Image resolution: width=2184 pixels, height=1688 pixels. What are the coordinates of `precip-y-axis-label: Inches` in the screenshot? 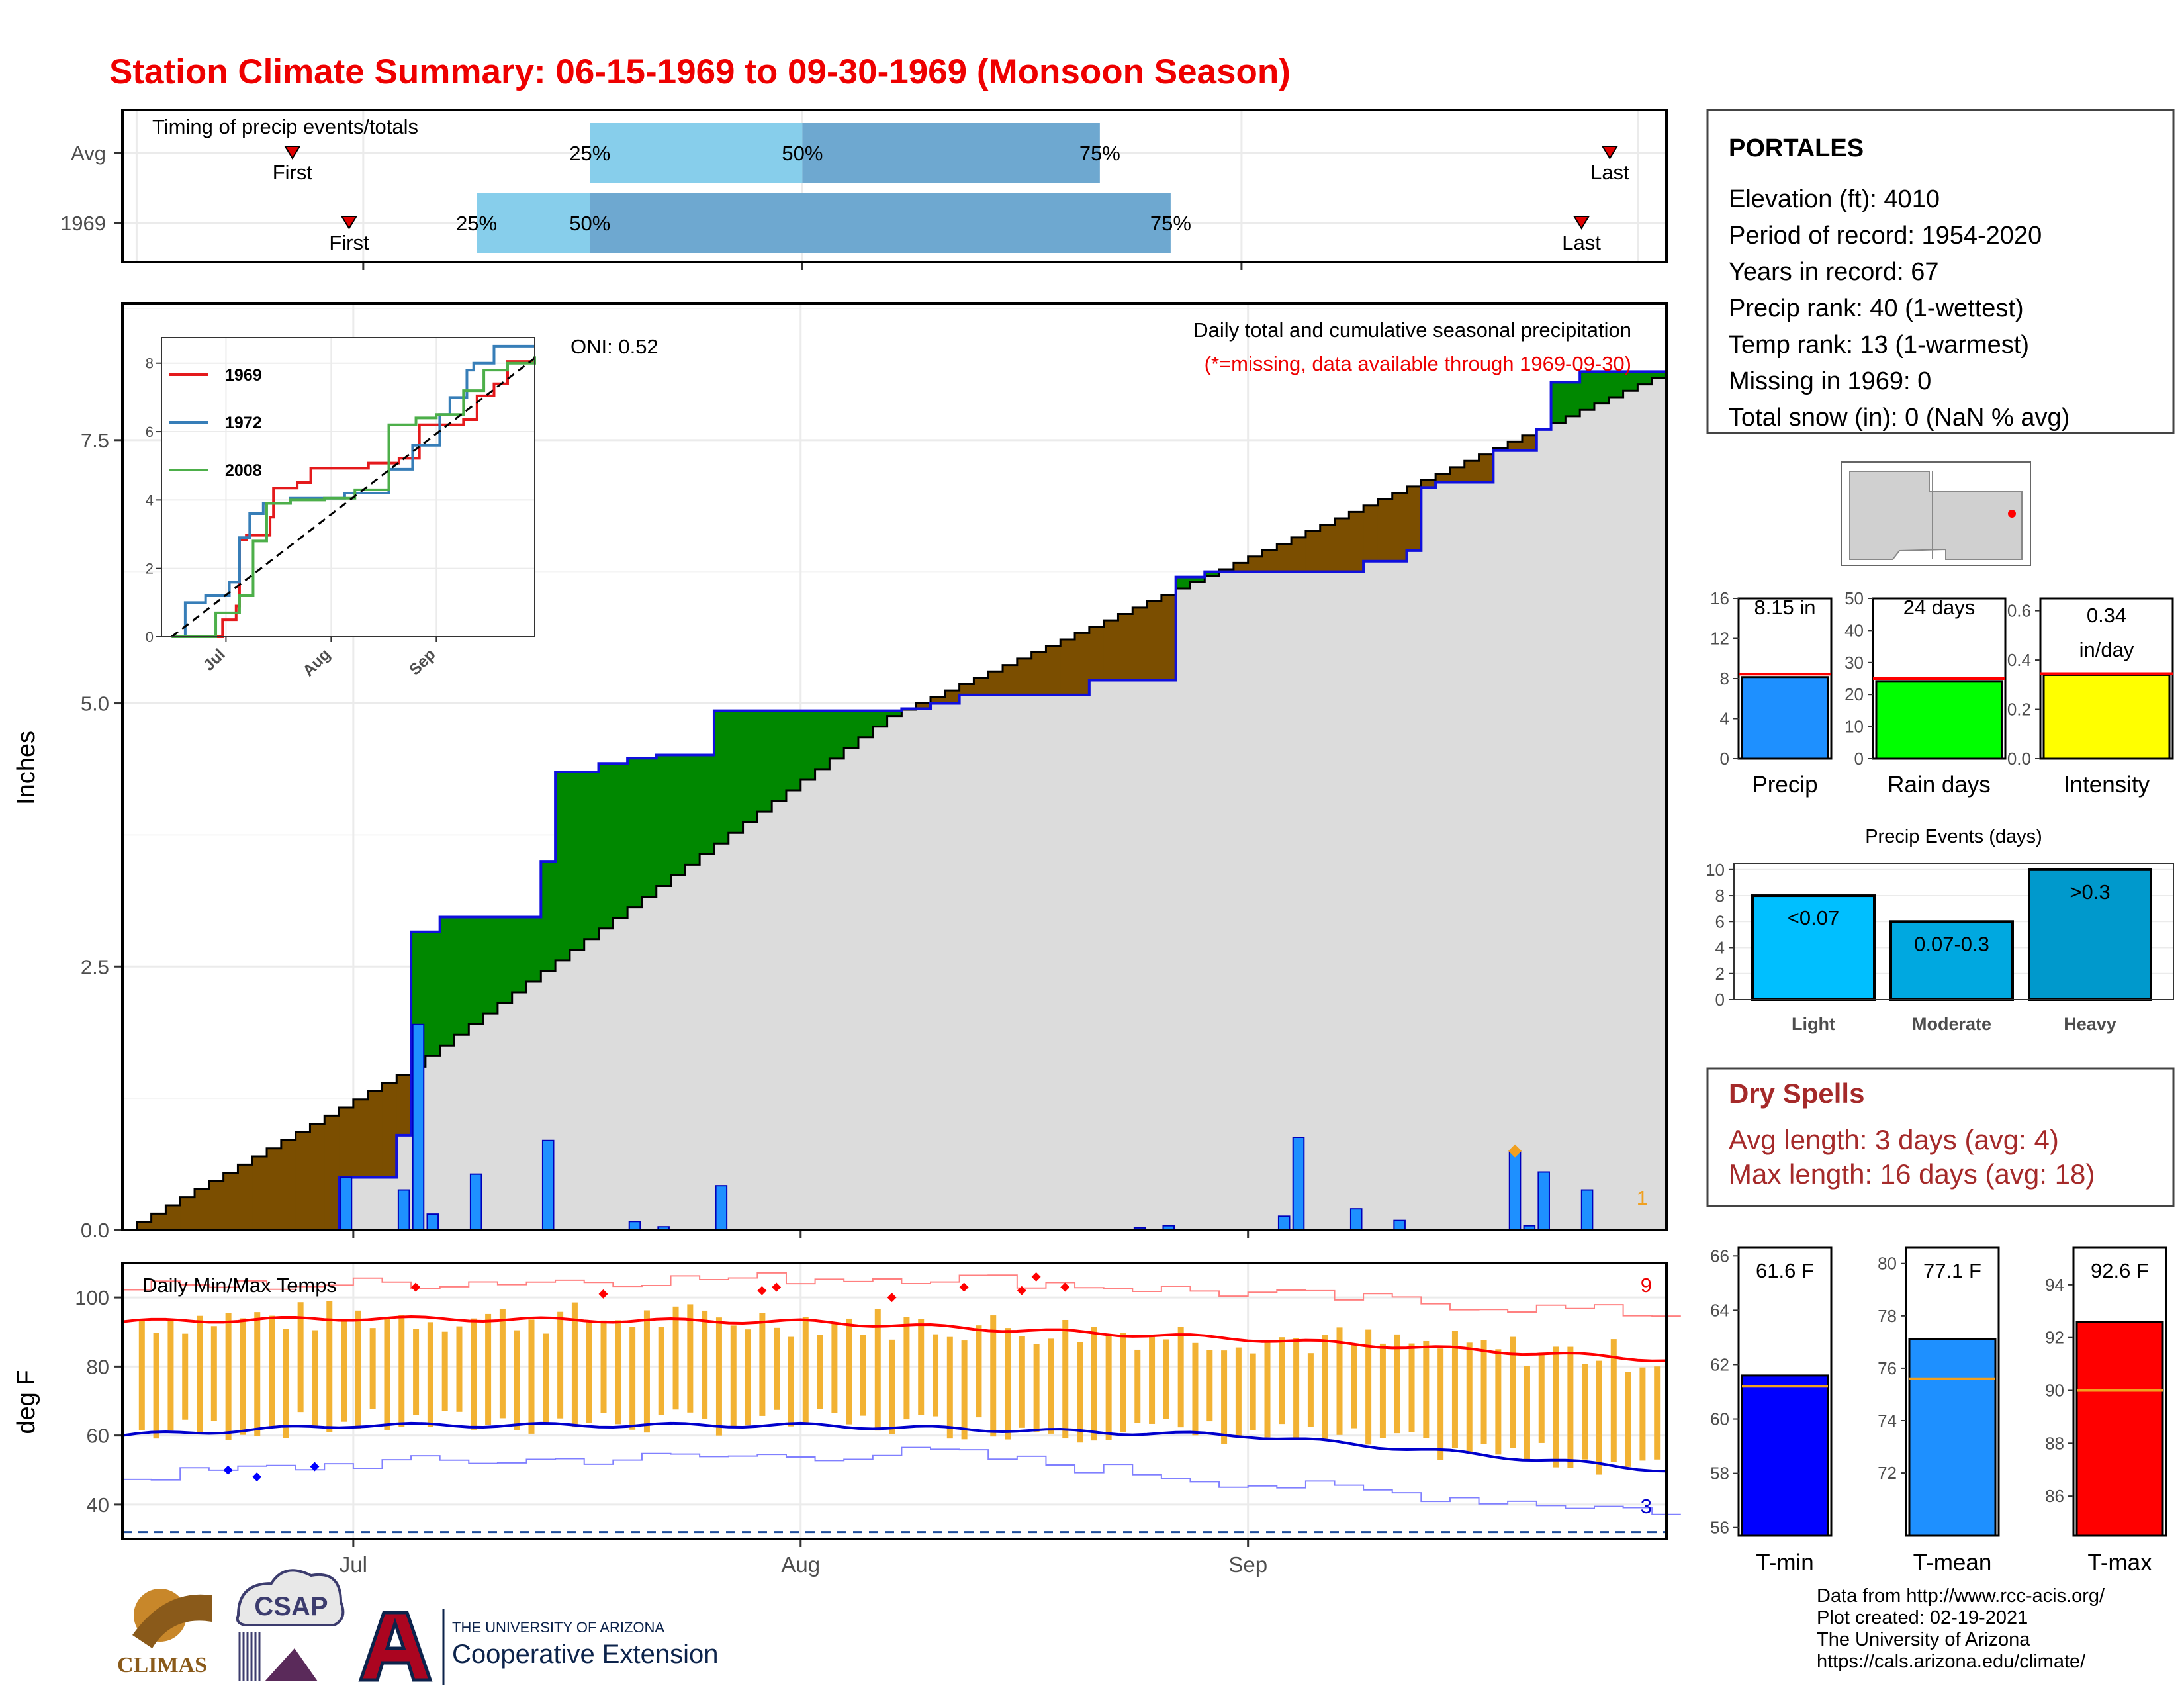 It's located at (26, 768).